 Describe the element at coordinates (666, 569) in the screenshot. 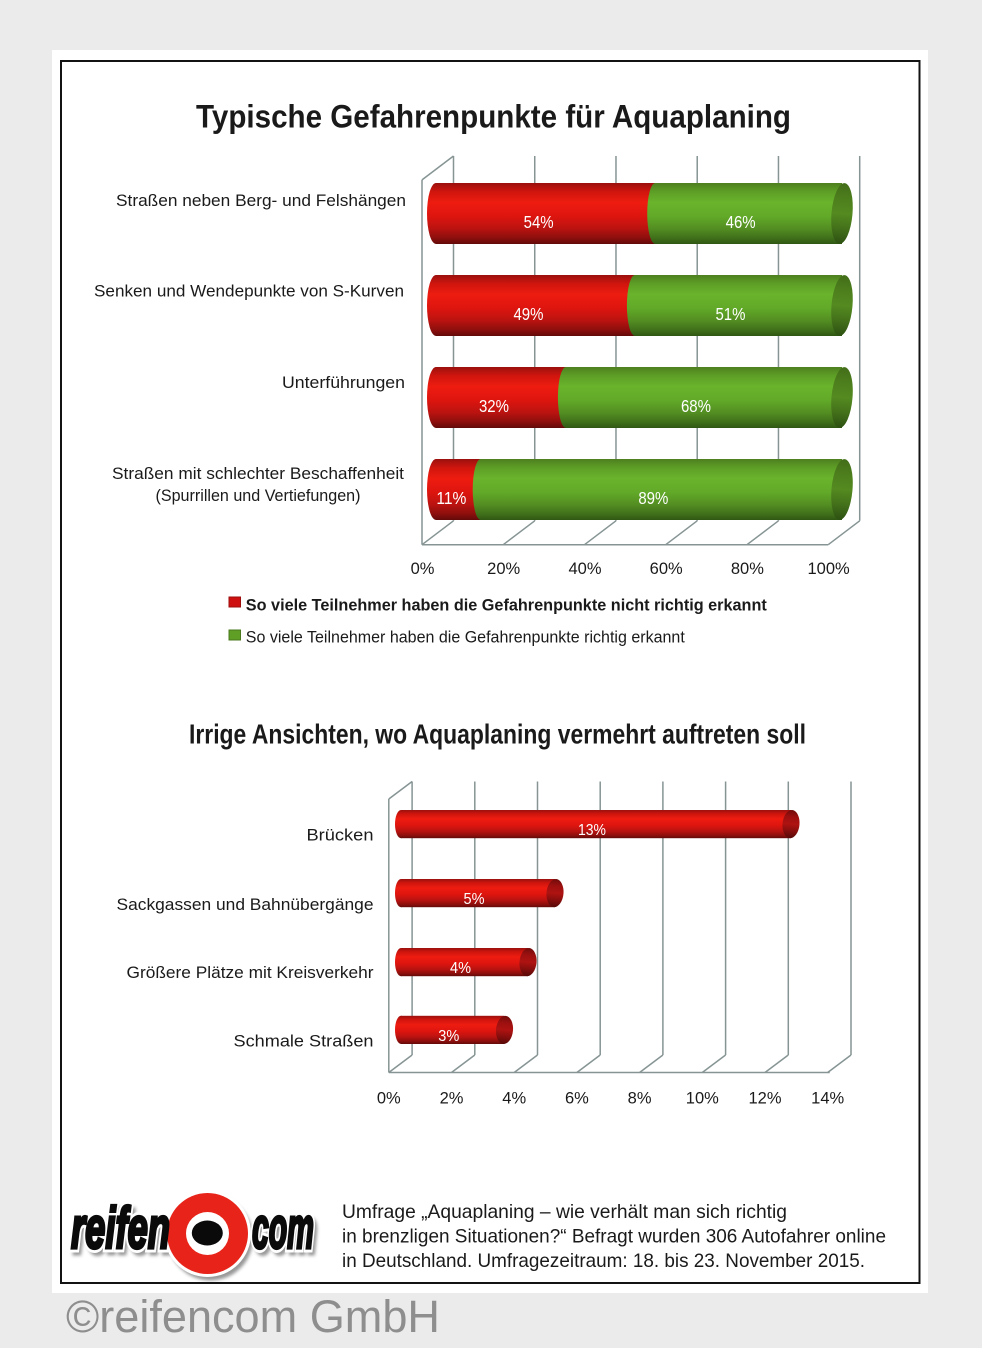

I see `svg-text: 60%` at that location.